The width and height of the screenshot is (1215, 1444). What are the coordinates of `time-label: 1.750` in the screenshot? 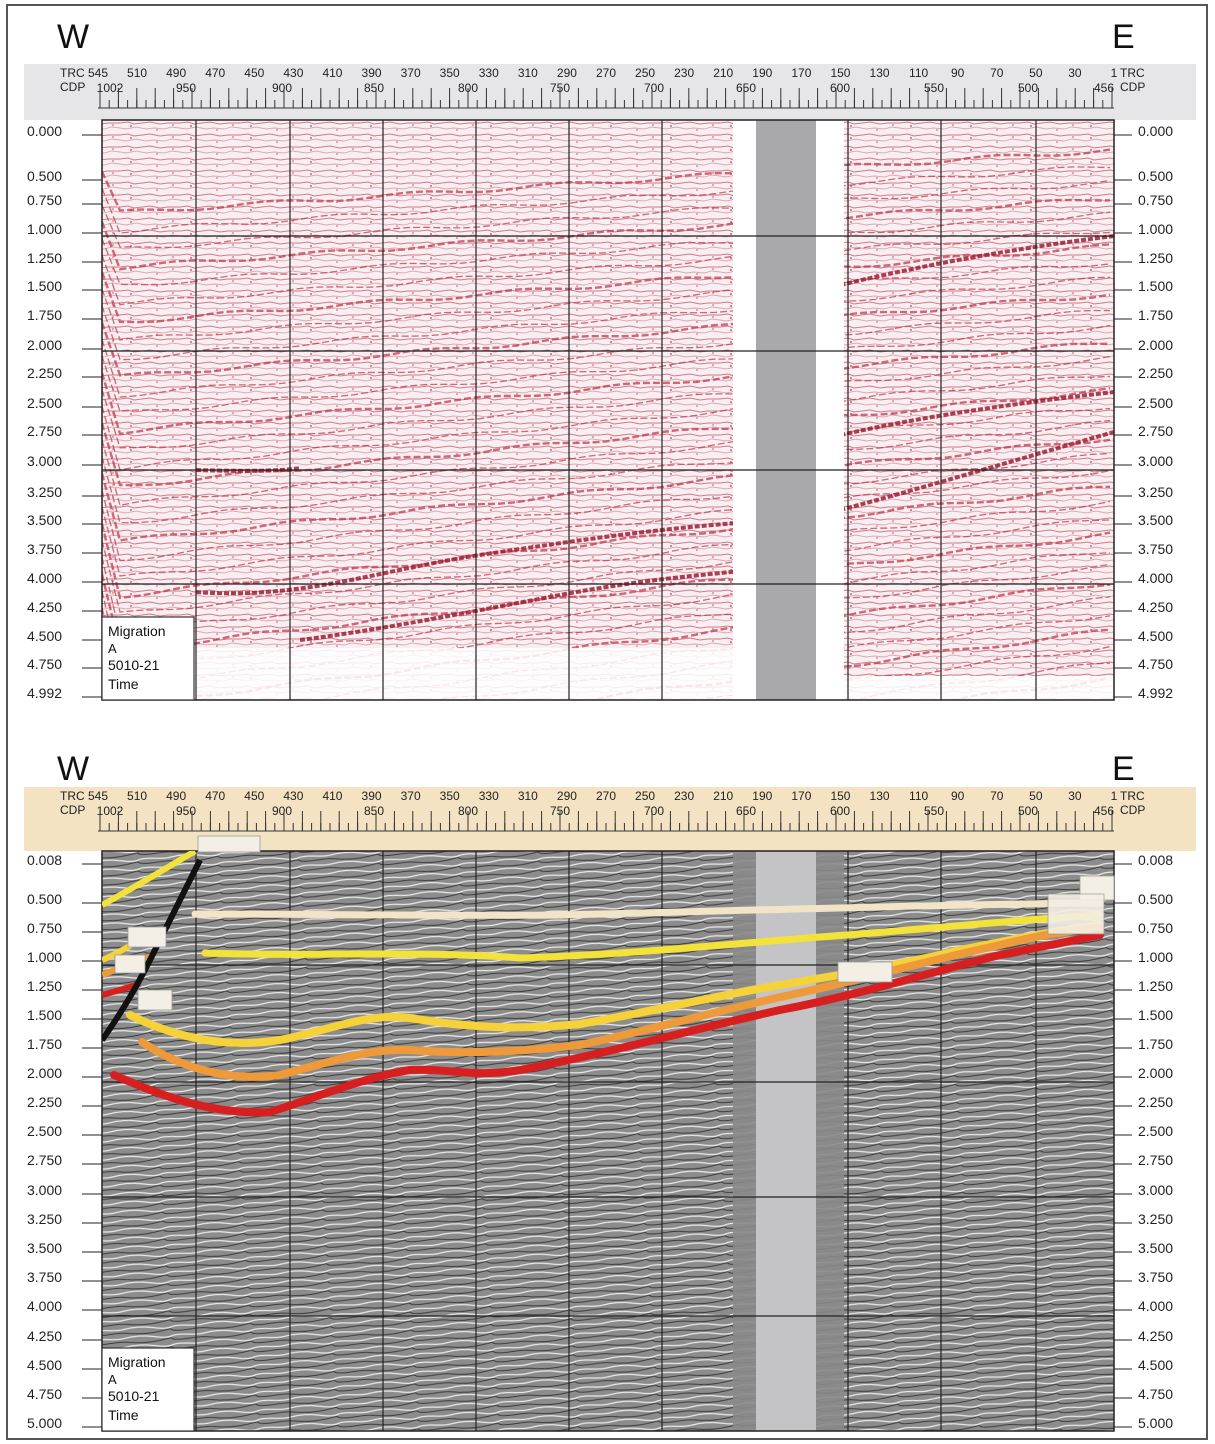 It's located at (44, 1044).